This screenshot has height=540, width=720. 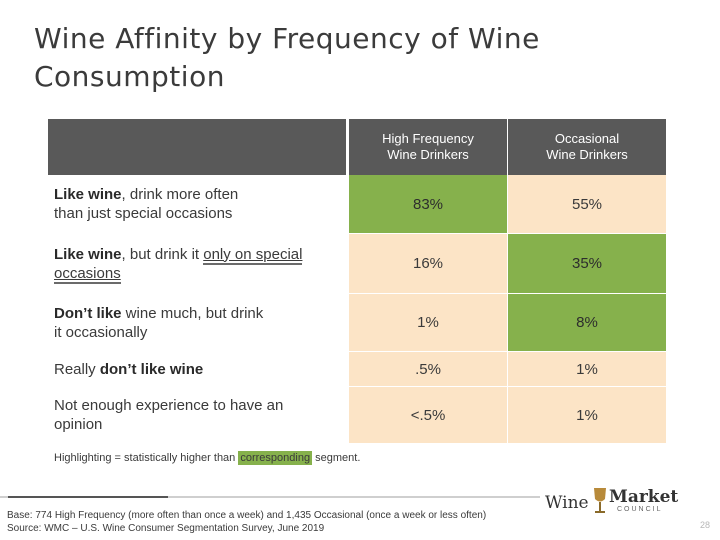 What do you see at coordinates (270, 497) in the screenshot?
I see `footer-divider` at bounding box center [270, 497].